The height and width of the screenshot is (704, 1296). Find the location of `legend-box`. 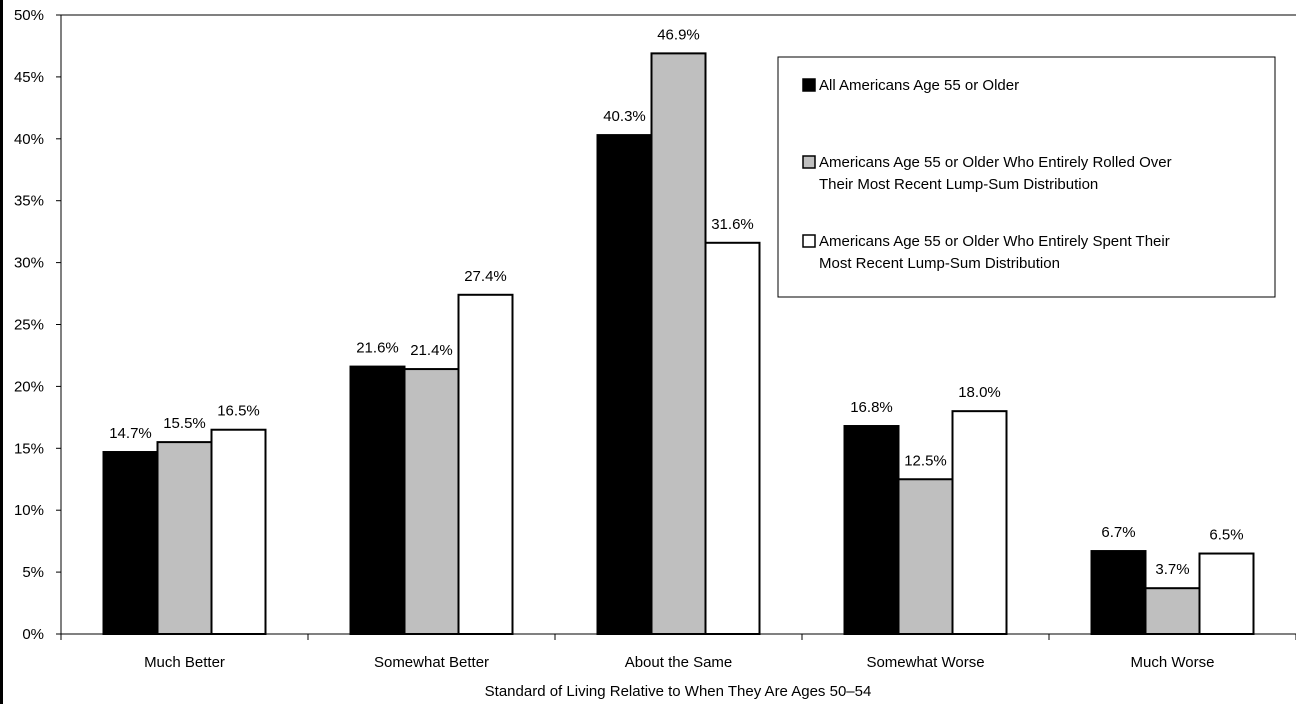

legend-box is located at coordinates (1026, 177).